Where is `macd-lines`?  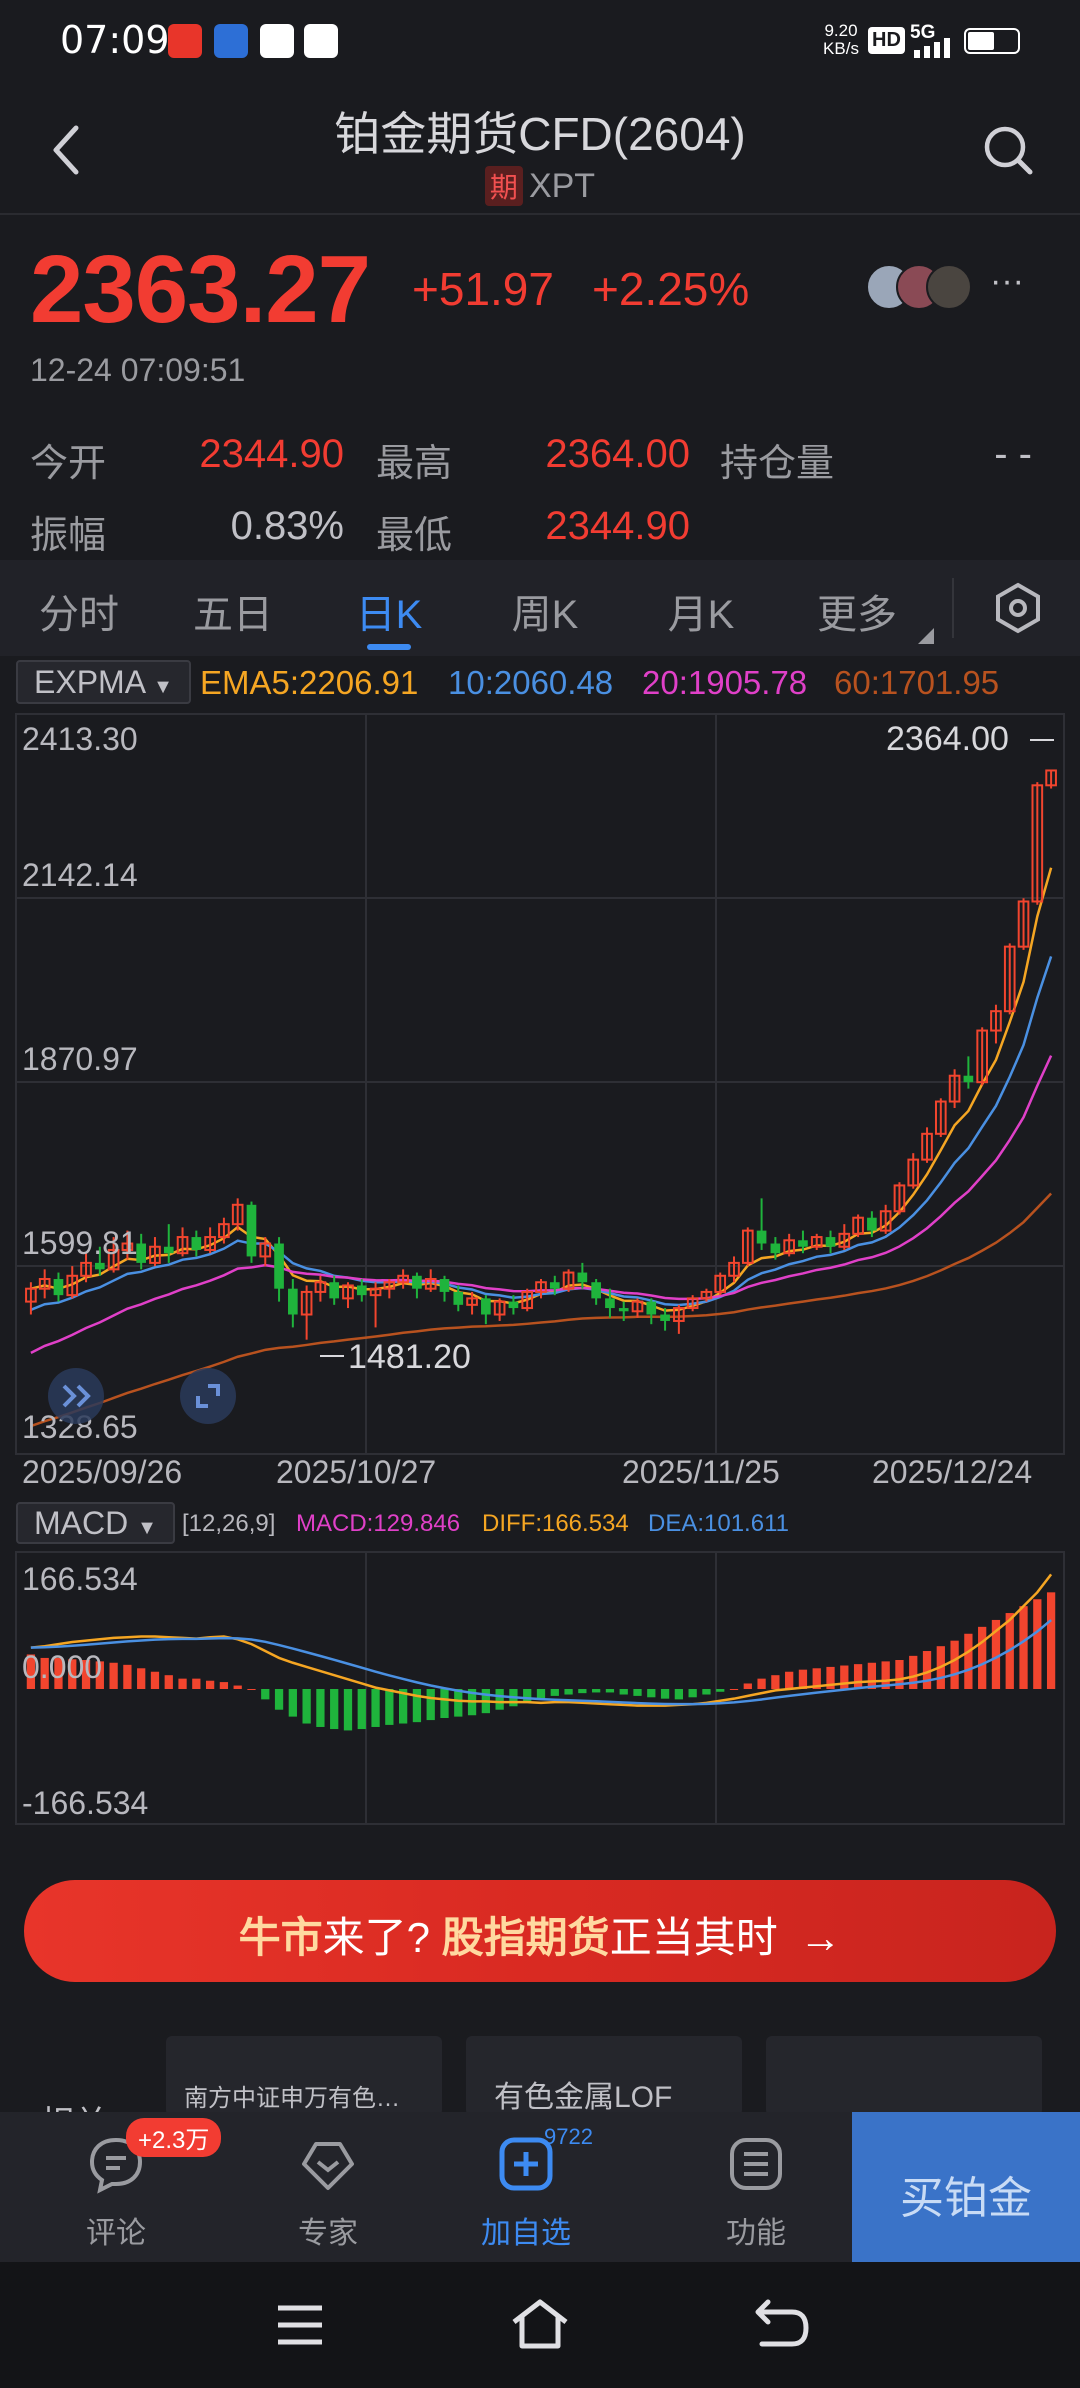 macd-lines is located at coordinates (541, 1640).